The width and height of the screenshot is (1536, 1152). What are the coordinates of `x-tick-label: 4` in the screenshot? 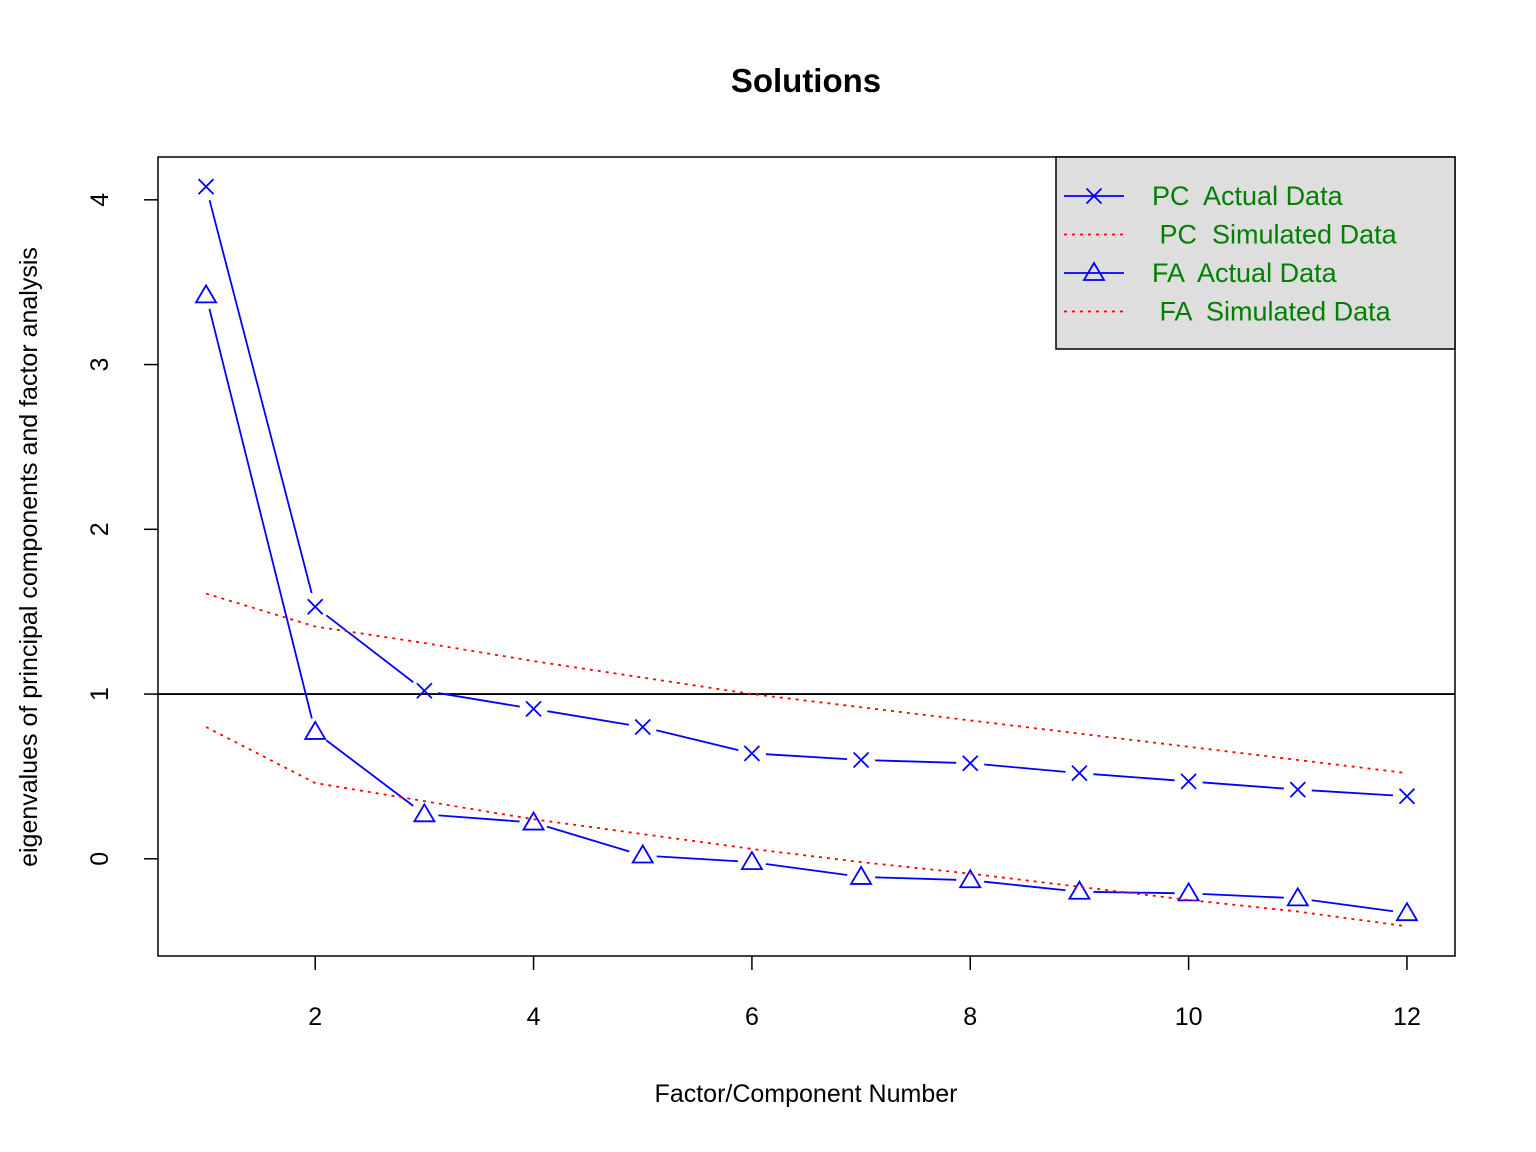 It's located at (534, 1017).